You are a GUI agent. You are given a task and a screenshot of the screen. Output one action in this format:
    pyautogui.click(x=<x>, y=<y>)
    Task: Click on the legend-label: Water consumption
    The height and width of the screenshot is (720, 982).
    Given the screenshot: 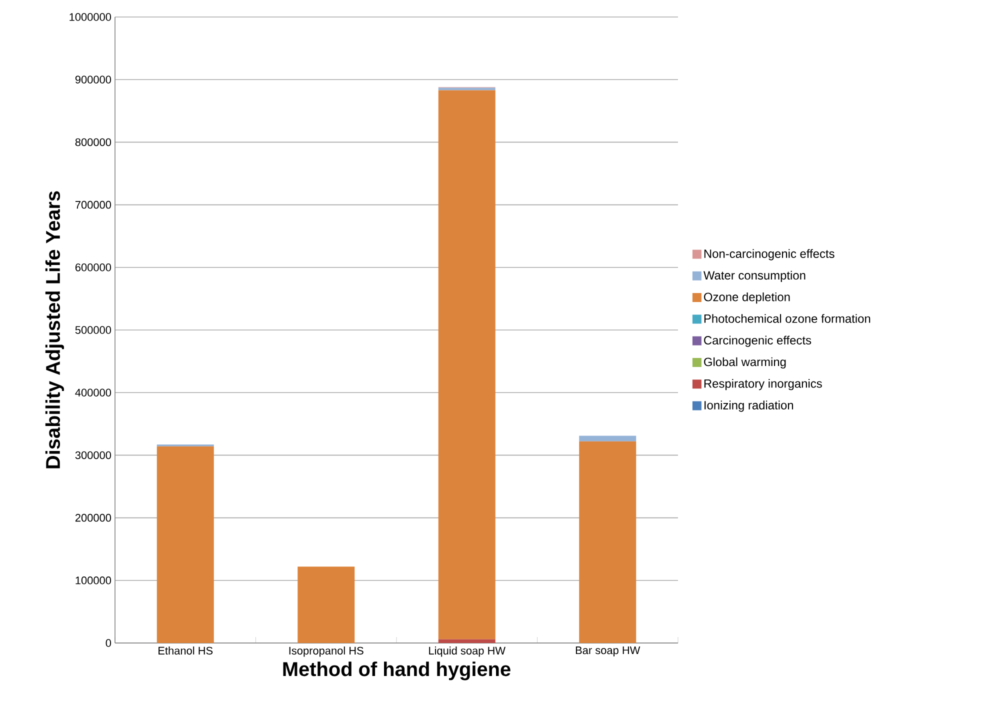 What is the action you would take?
    pyautogui.click(x=754, y=276)
    